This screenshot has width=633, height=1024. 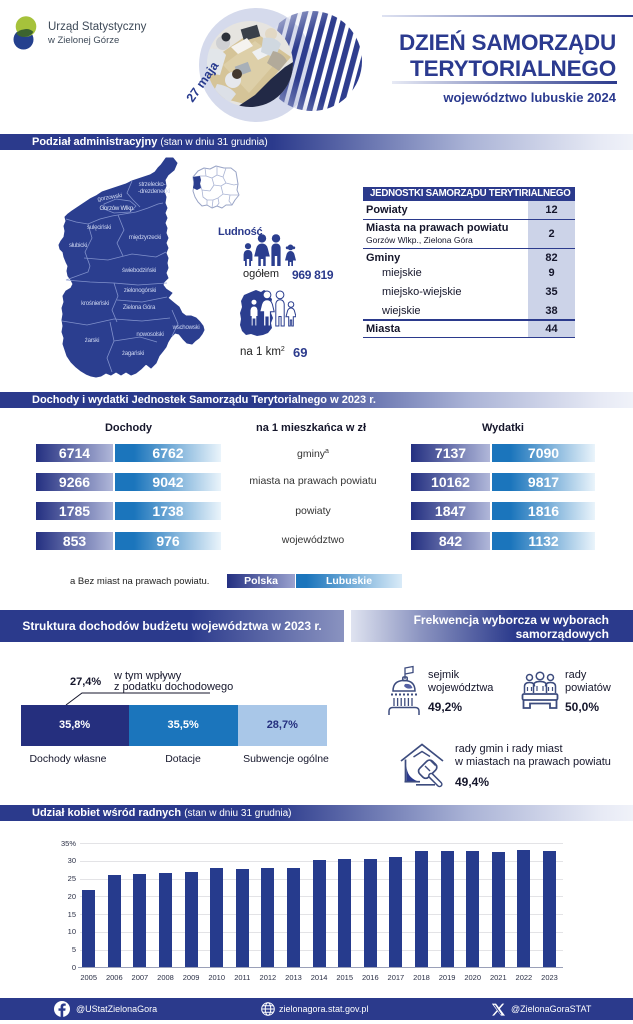 I want to click on svg-text: wschowski, so click(x=186, y=327).